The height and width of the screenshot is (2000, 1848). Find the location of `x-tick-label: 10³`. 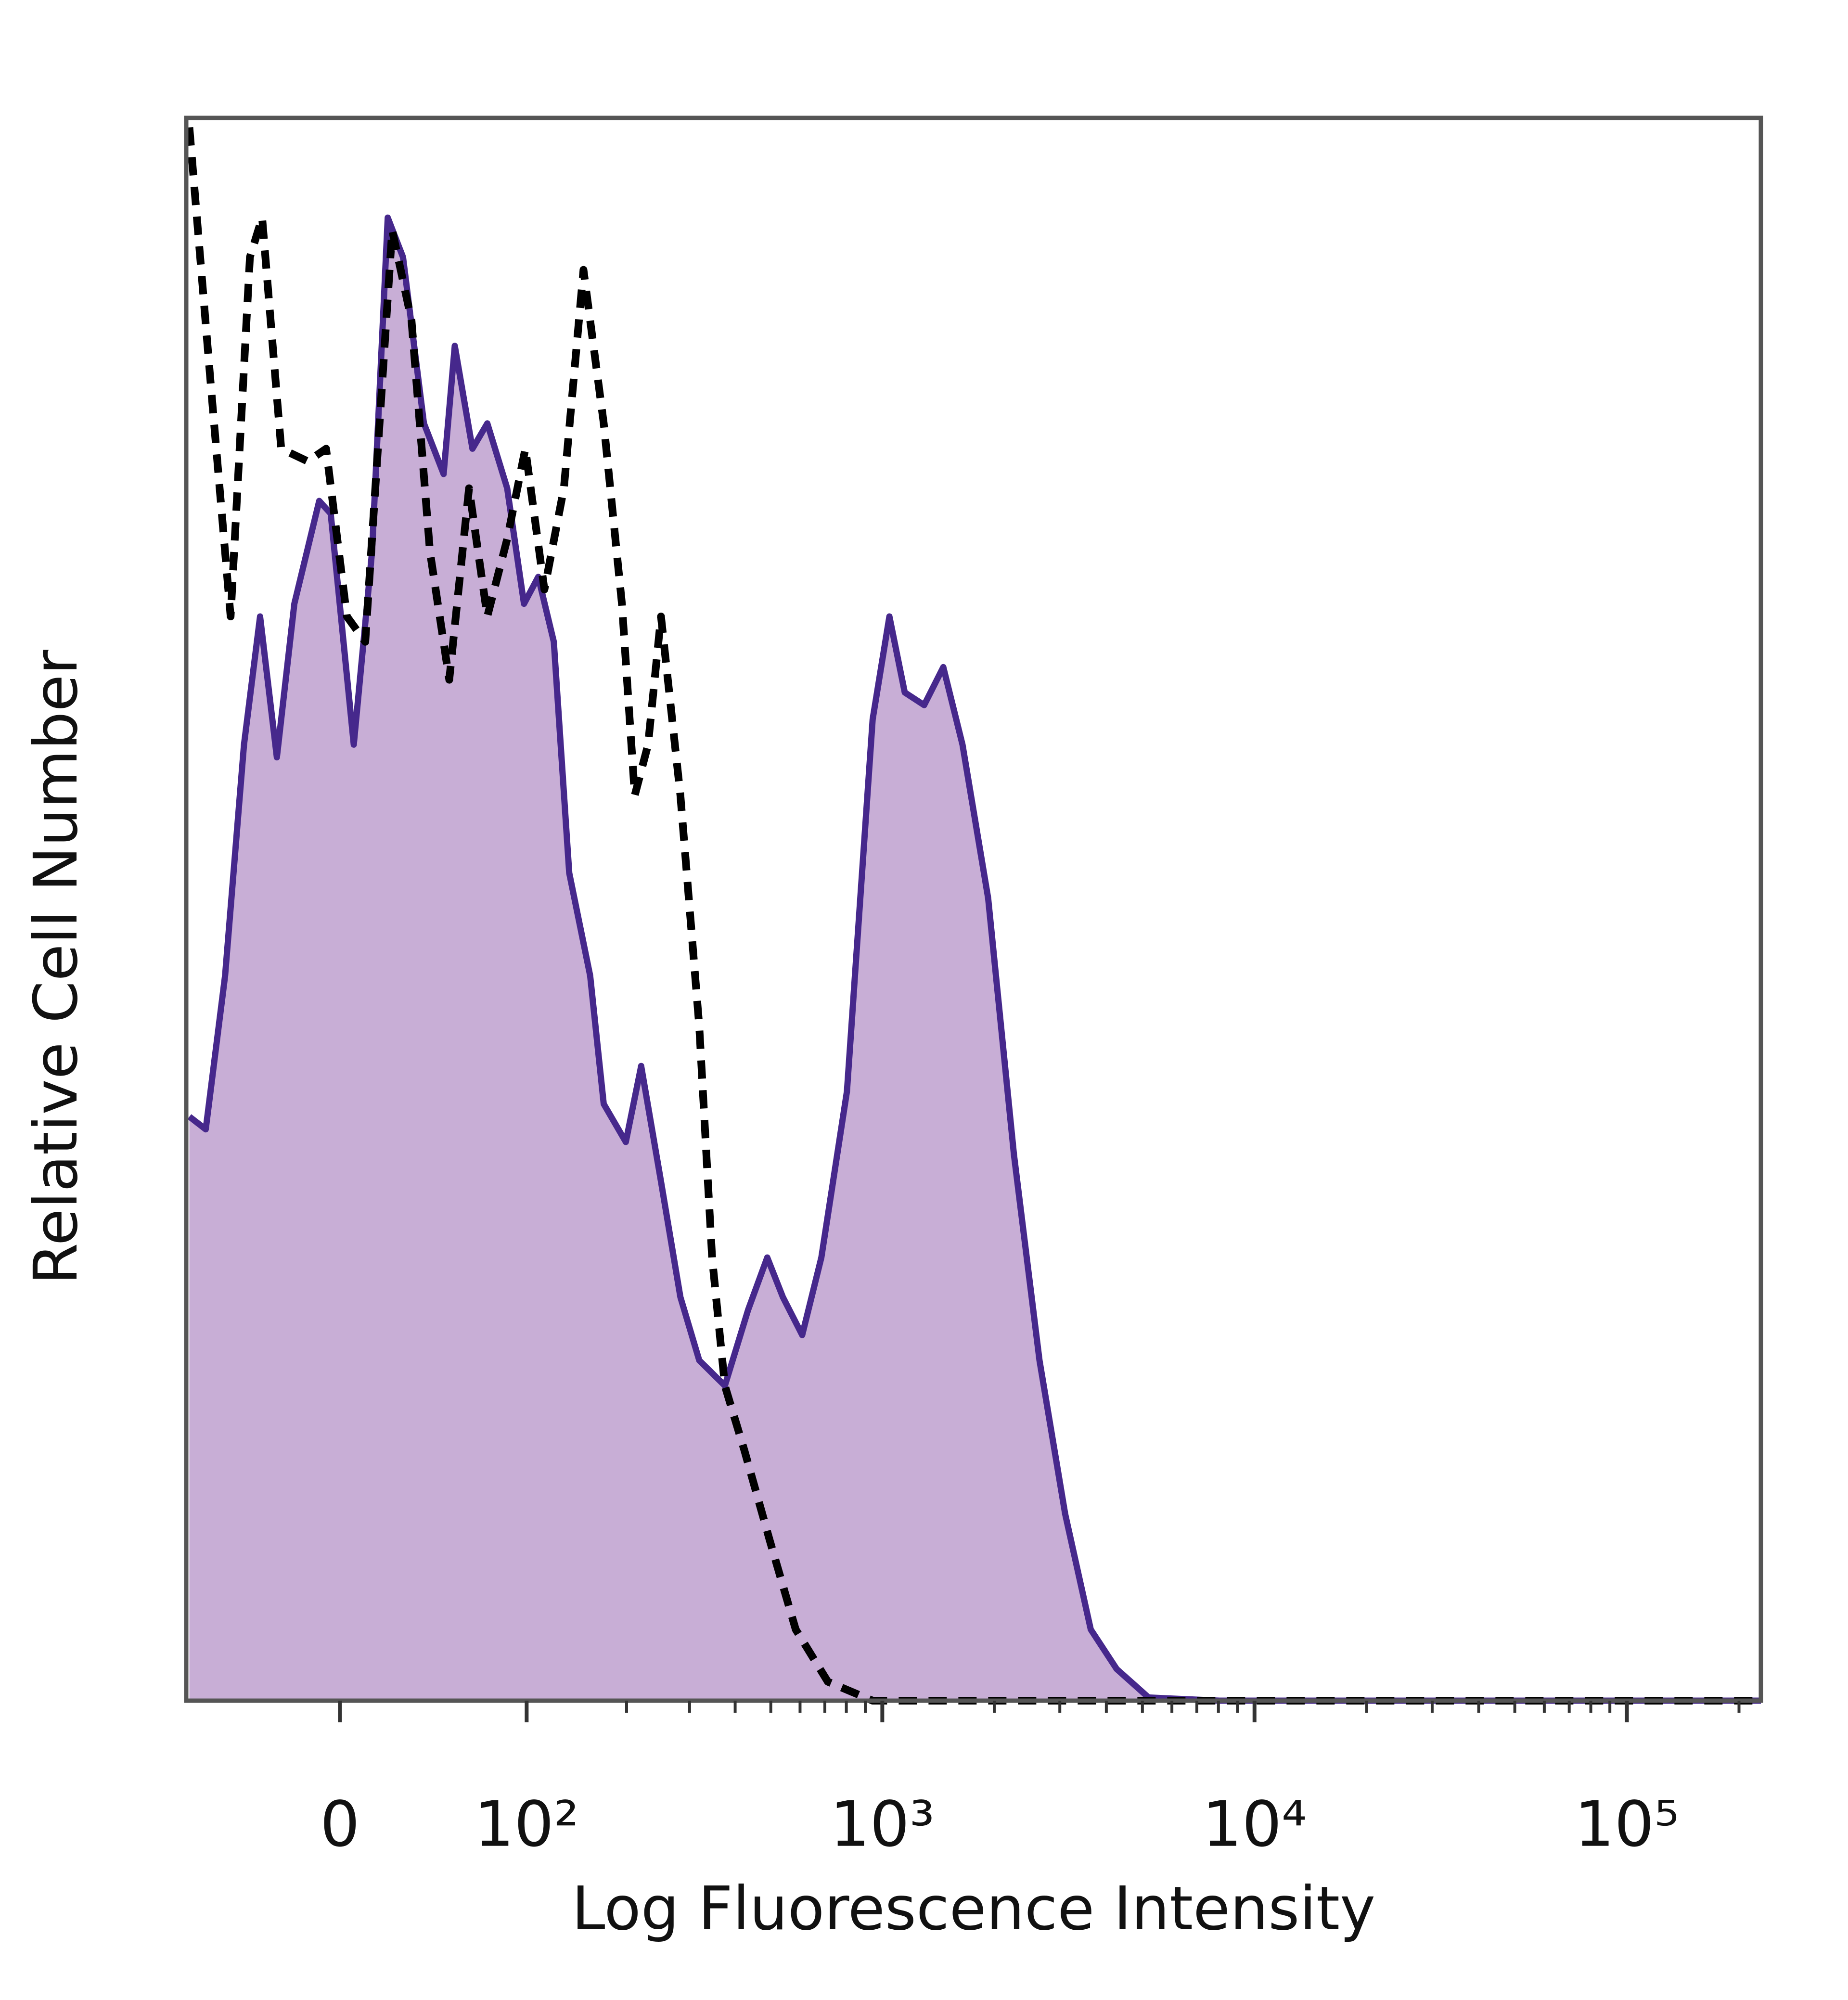

x-tick-label: 10³ is located at coordinates (882, 1824).